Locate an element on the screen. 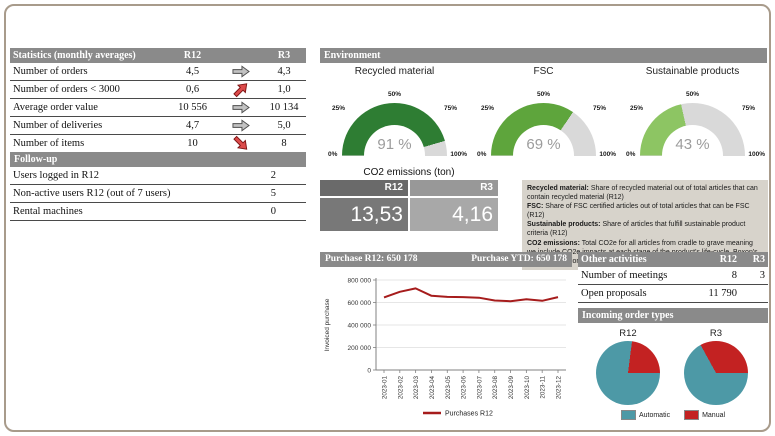 The image size is (775, 436). r3-value: 3 is located at coordinates (762, 275).